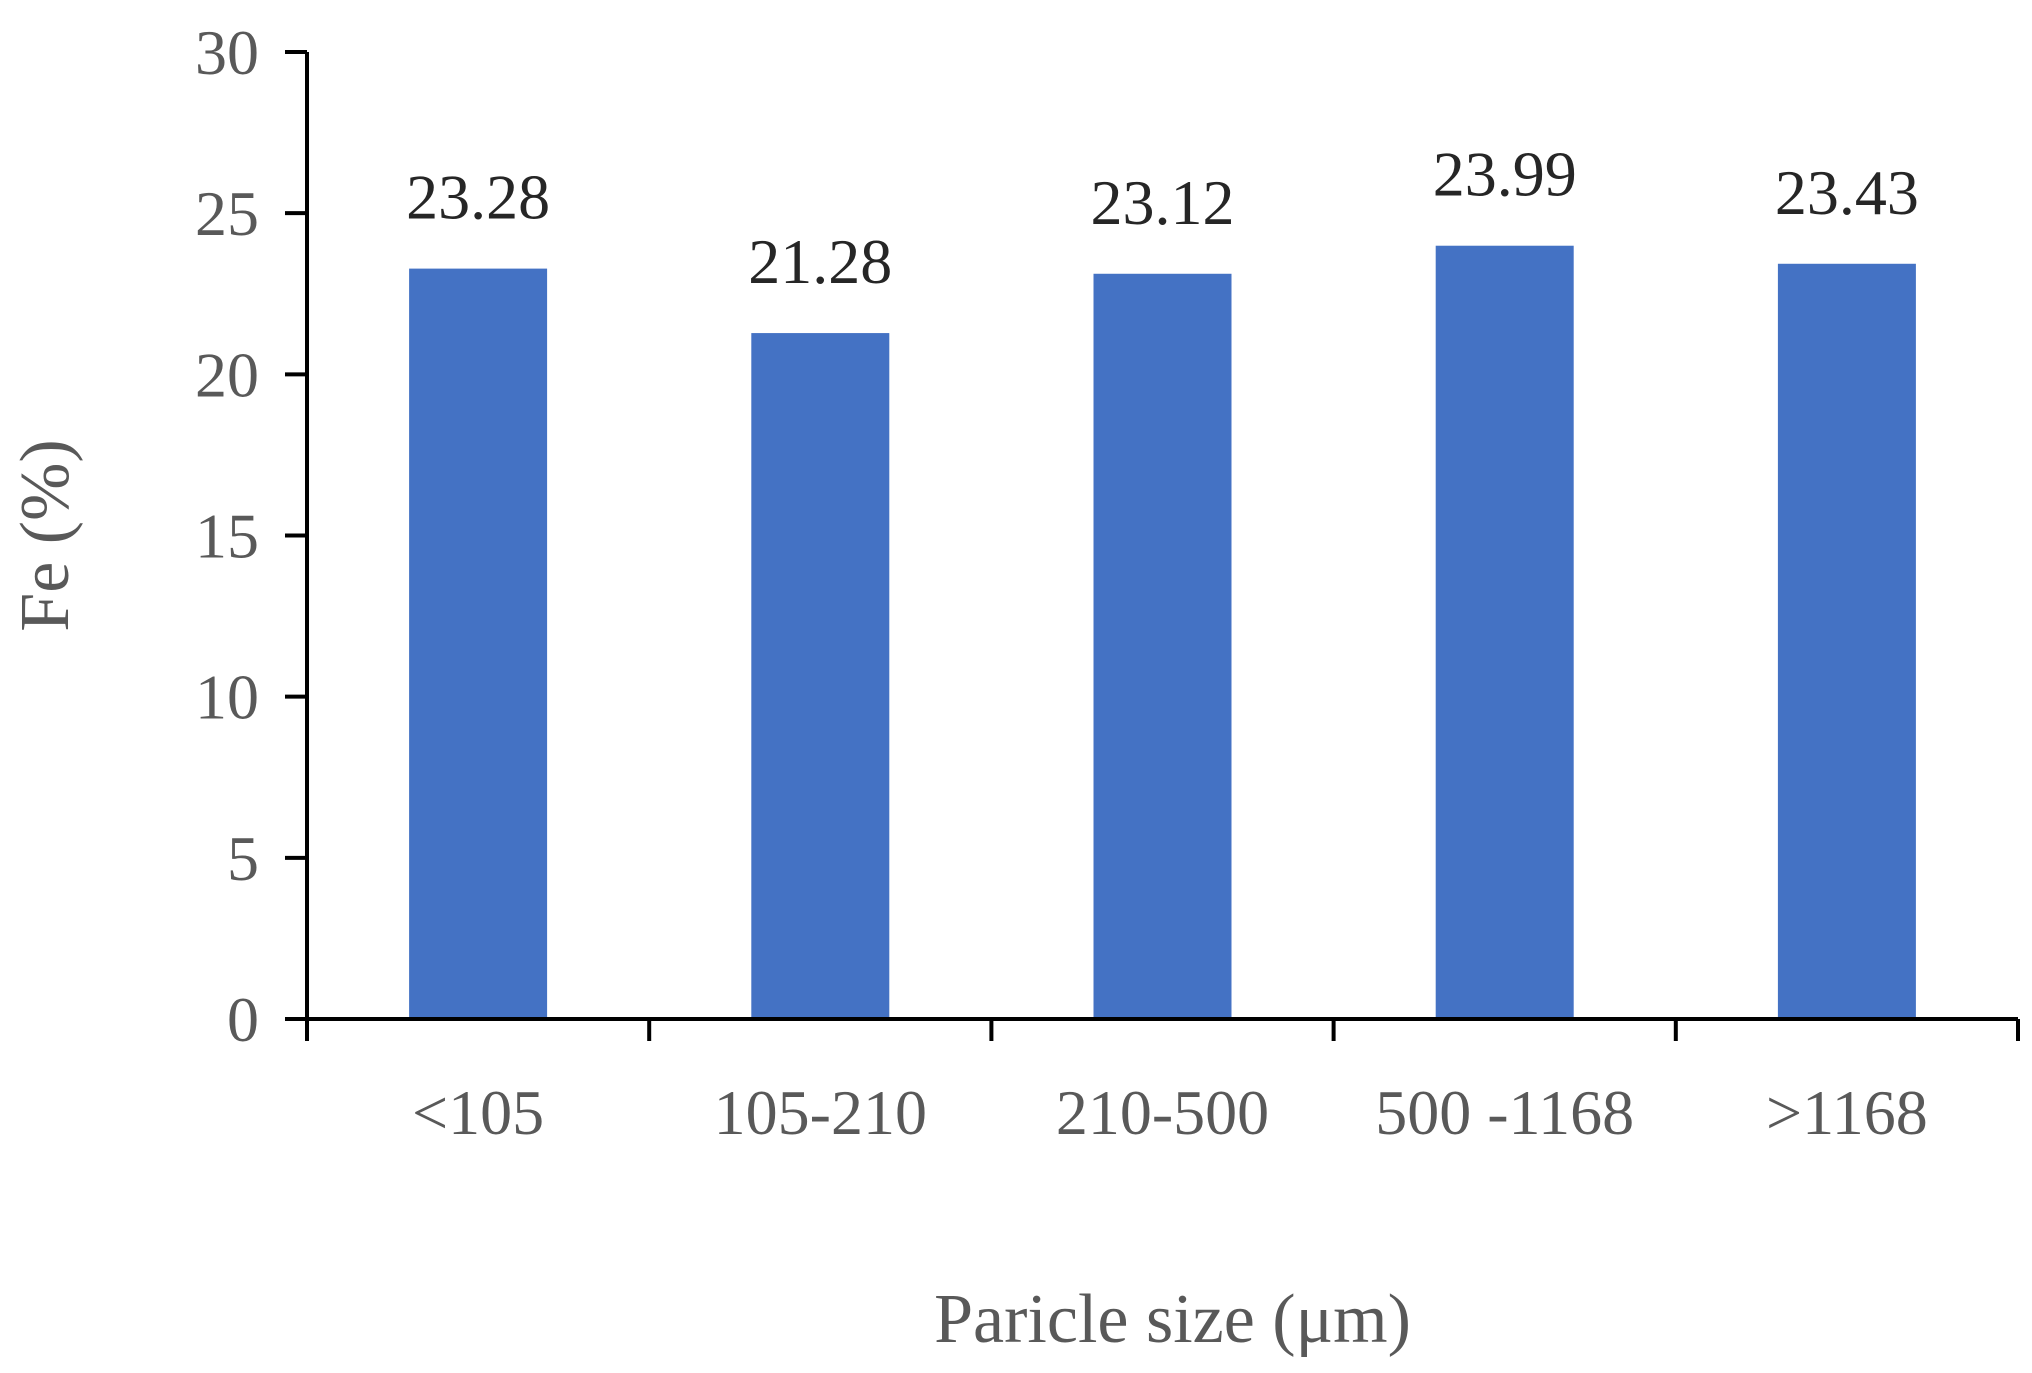 The width and height of the screenshot is (2032, 1373). Describe the element at coordinates (1847, 192) in the screenshot. I see `data-label: 23.43` at that location.